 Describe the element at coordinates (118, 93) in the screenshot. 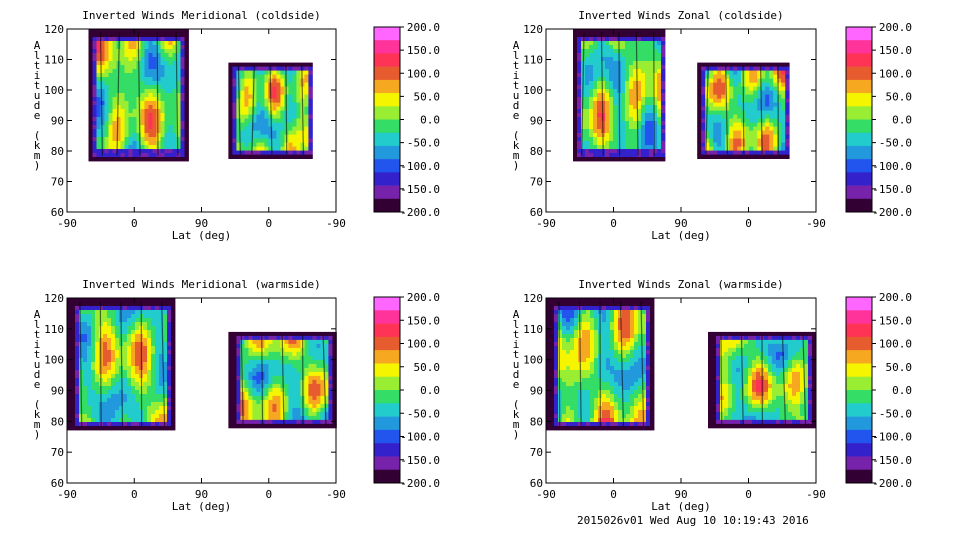

I see `contour-line` at that location.